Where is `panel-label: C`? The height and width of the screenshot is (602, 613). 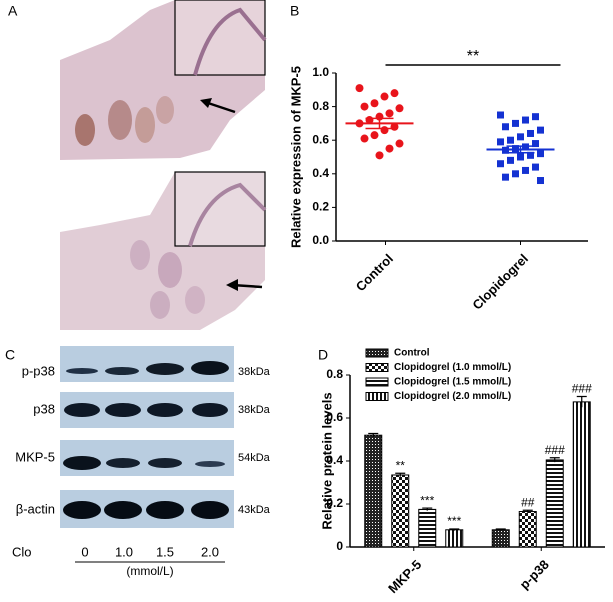
panel-label: C is located at coordinates (10, 355).